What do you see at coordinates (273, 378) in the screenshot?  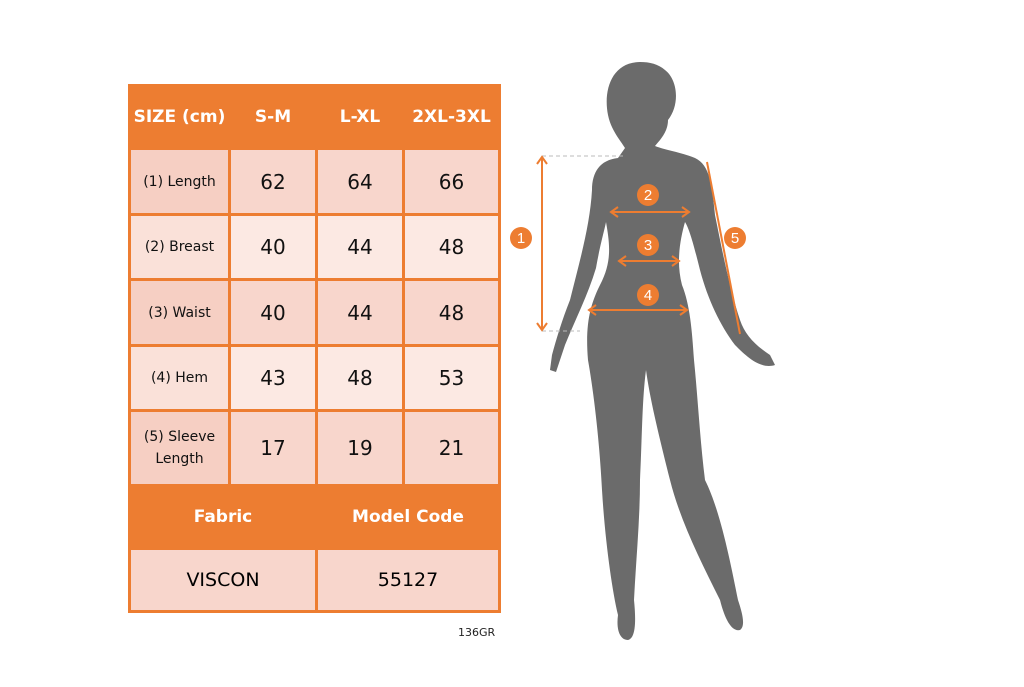 I see `cell: 43` at bounding box center [273, 378].